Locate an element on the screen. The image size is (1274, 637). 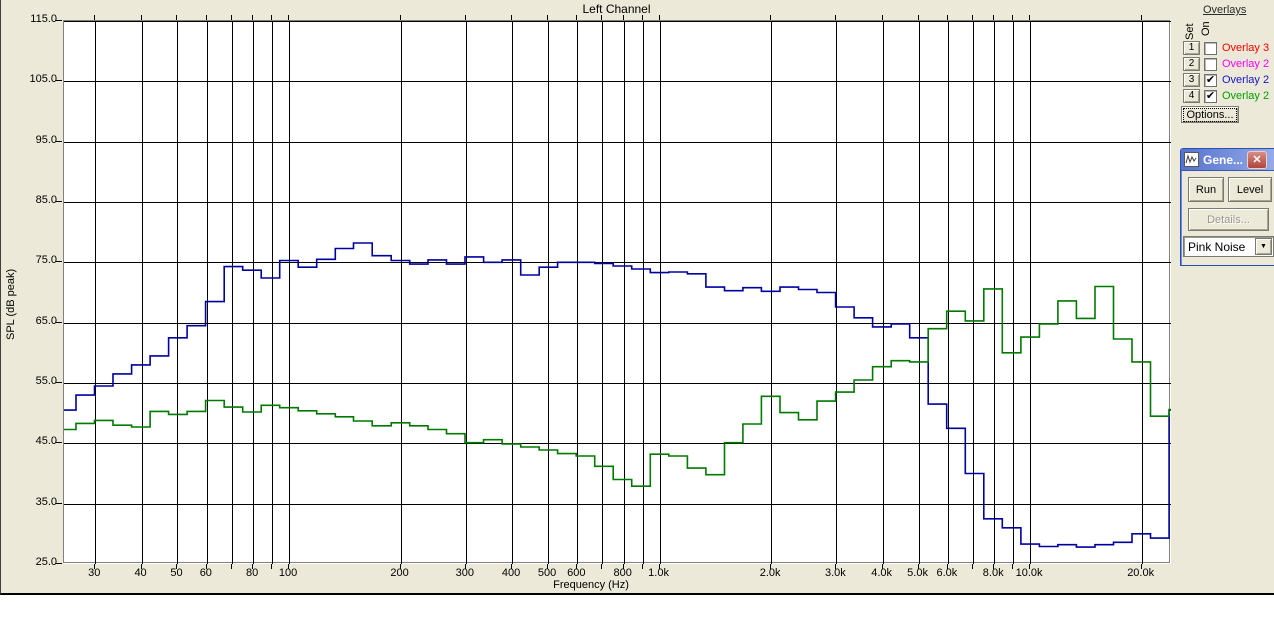
x-tick-label: 100 is located at coordinates (288, 573).